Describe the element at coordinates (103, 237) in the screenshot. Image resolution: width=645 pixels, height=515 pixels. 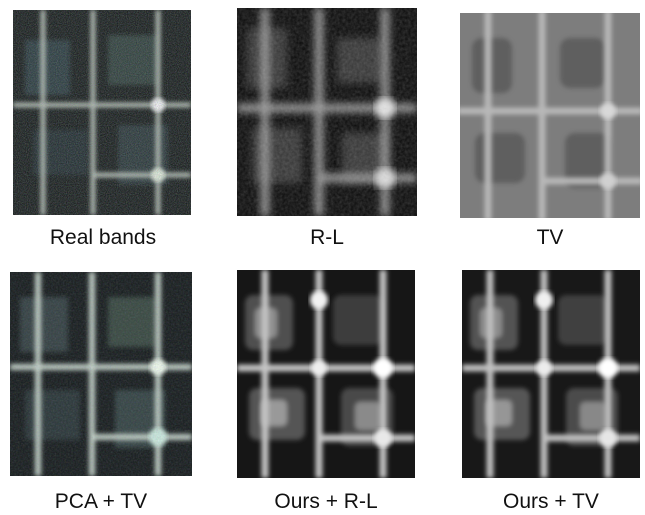
I see `caption-real-bands: Real bands` at that location.